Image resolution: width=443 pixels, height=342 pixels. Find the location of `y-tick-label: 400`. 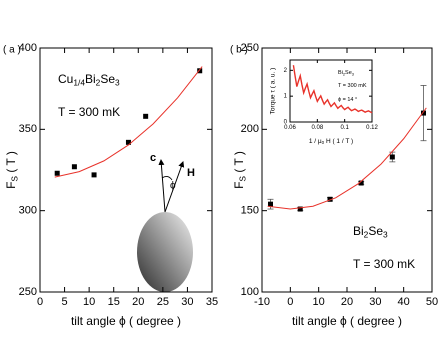

y-tick-label: 400 is located at coordinates (28, 48).